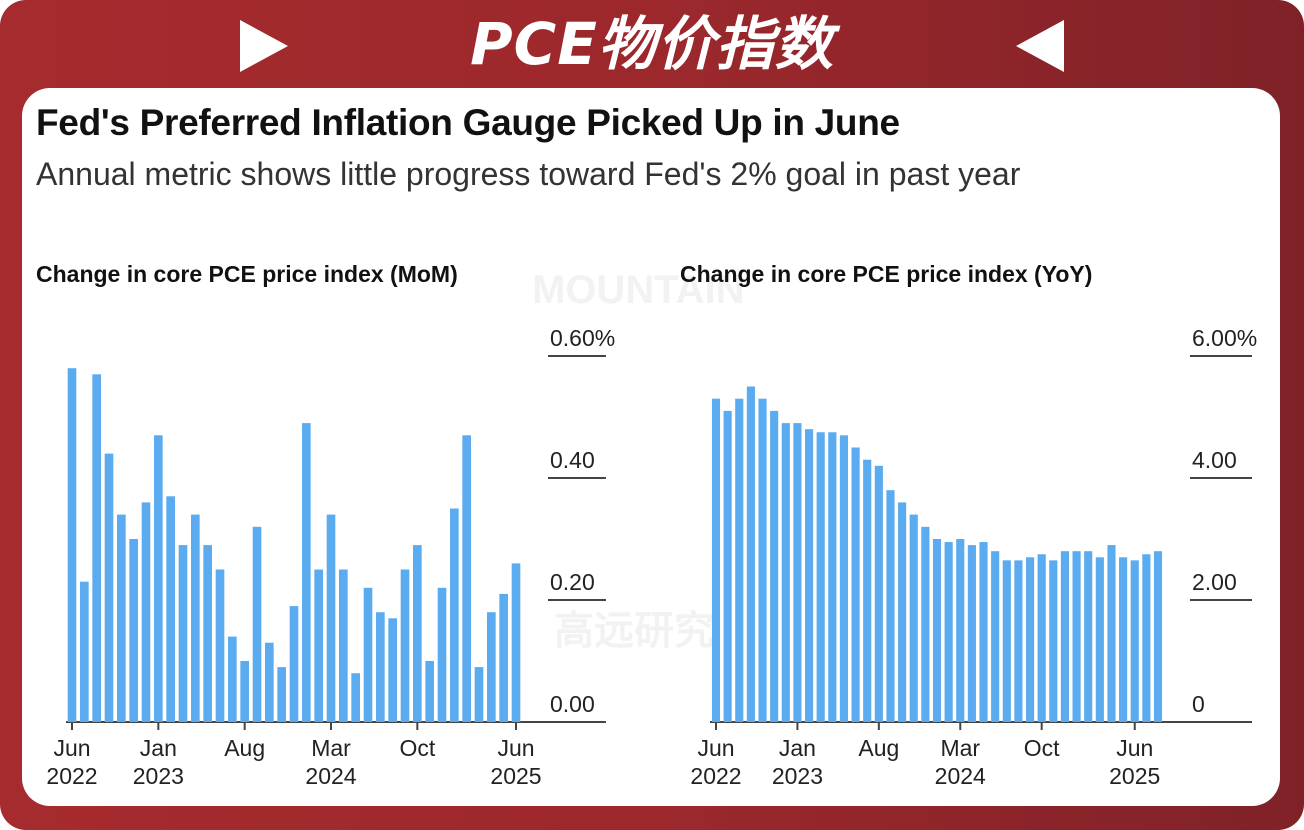 The image size is (1304, 830). I want to click on yoy-x-tick-year: 2025, so click(1134, 776).